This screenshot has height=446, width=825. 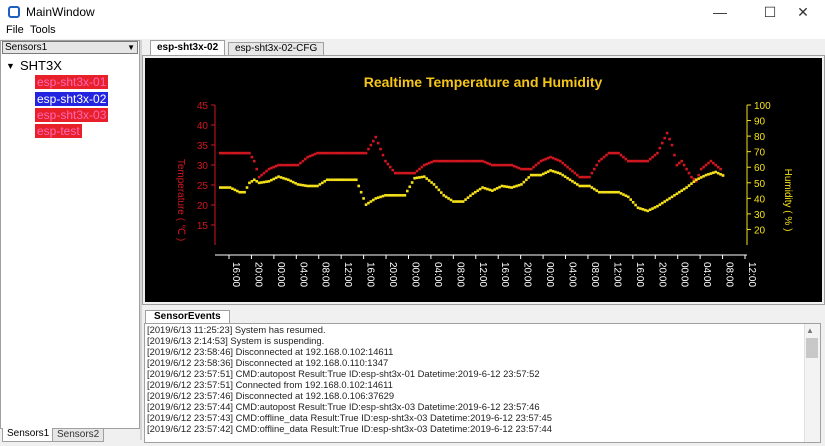 I want to click on collapse-icon: ▼, so click(x=10, y=66).